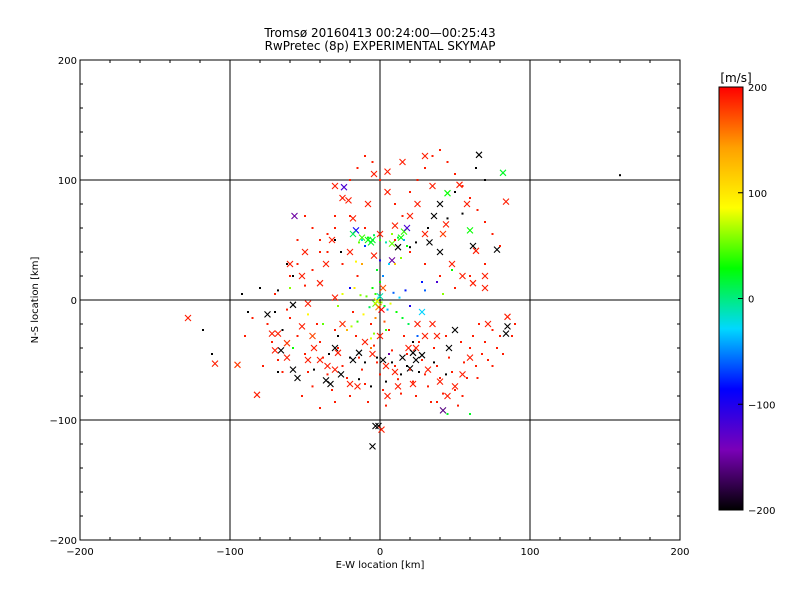 This screenshot has height=600, width=800. Describe the element at coordinates (63, 541) in the screenshot. I see `y-tick-label: −200` at that location.